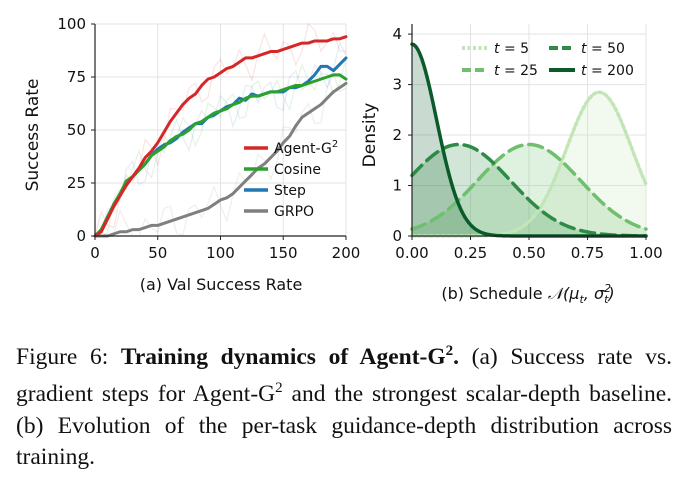 This screenshot has height=500, width=687. I want to click on series-line-grpo, so click(220, 159).